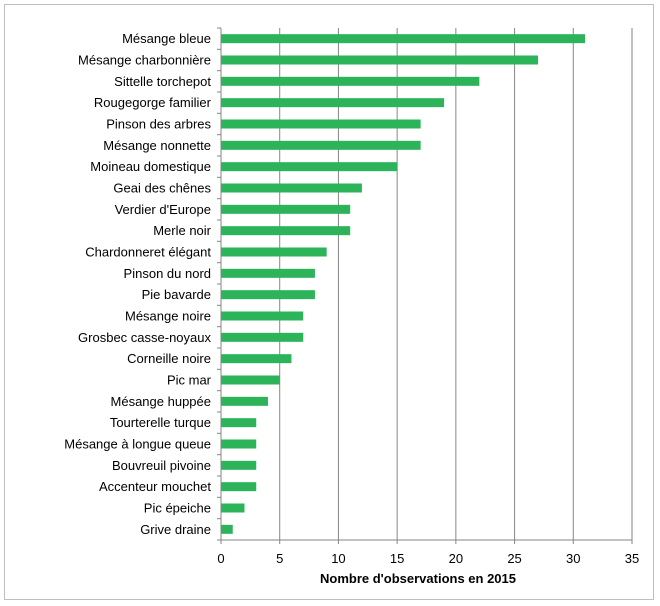 Image resolution: width=660 pixels, height=606 pixels. I want to click on x-tick-label: 10, so click(338, 558).